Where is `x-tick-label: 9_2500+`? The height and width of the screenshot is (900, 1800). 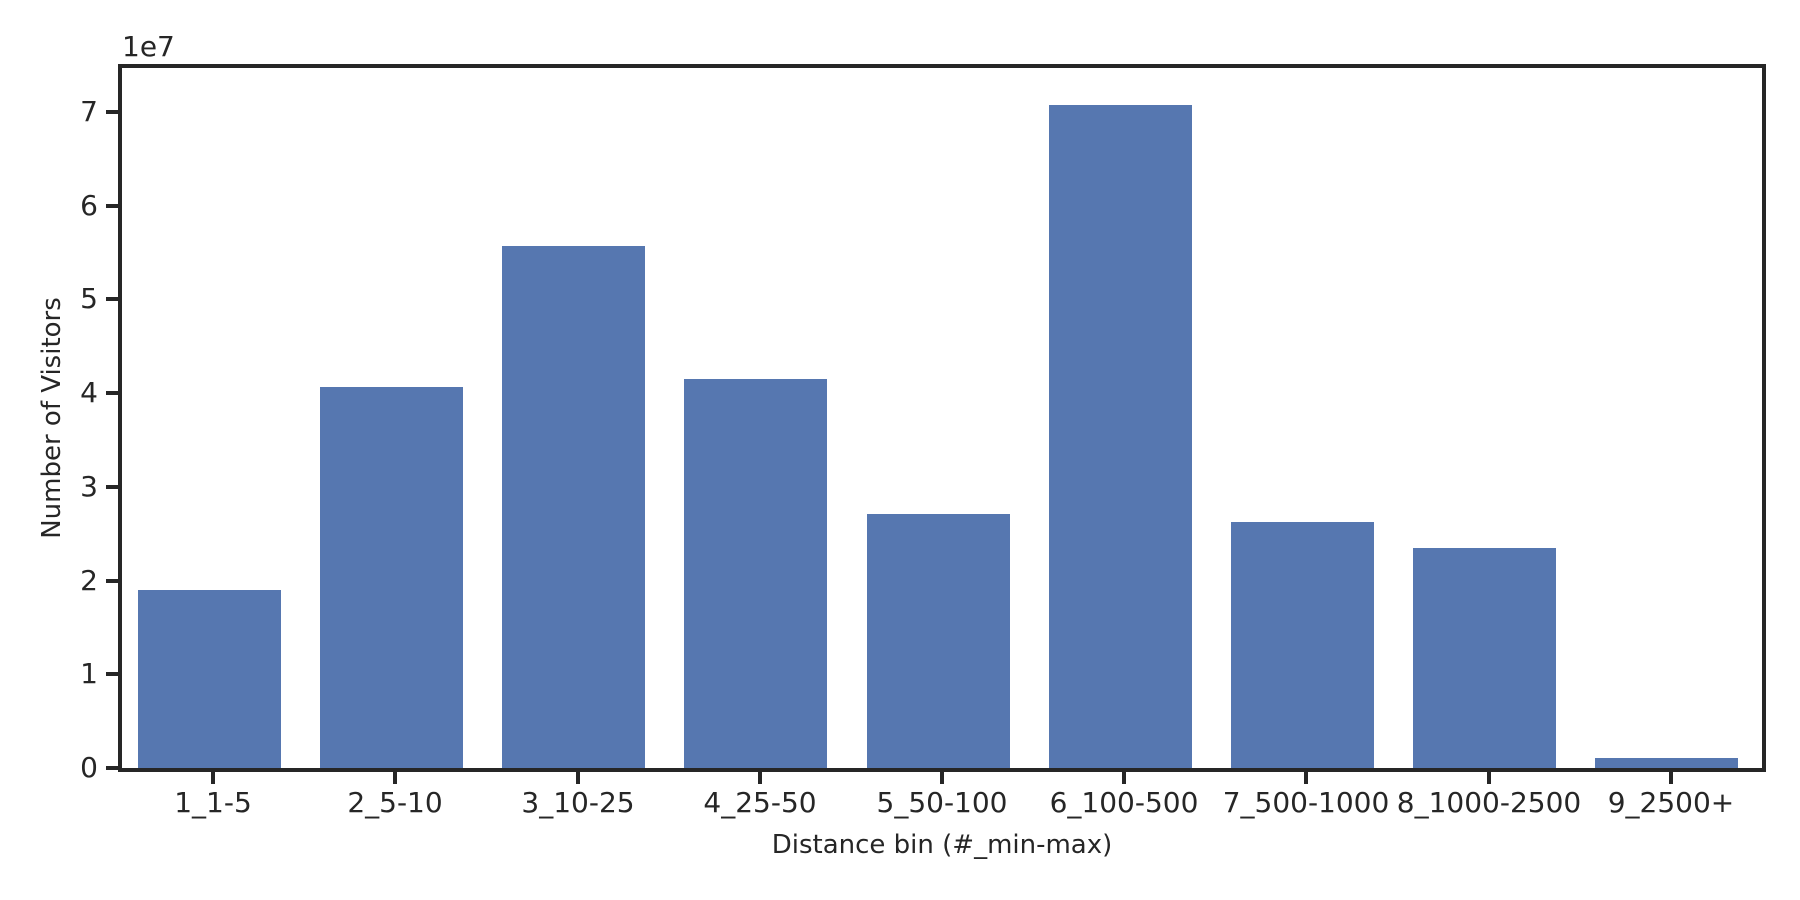
x-tick-label: 9_2500+ is located at coordinates (1671, 802).